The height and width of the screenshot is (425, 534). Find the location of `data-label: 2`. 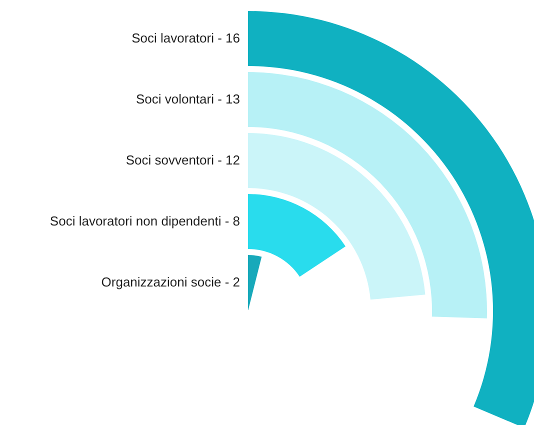

data-label: 2 is located at coordinates (236, 282).